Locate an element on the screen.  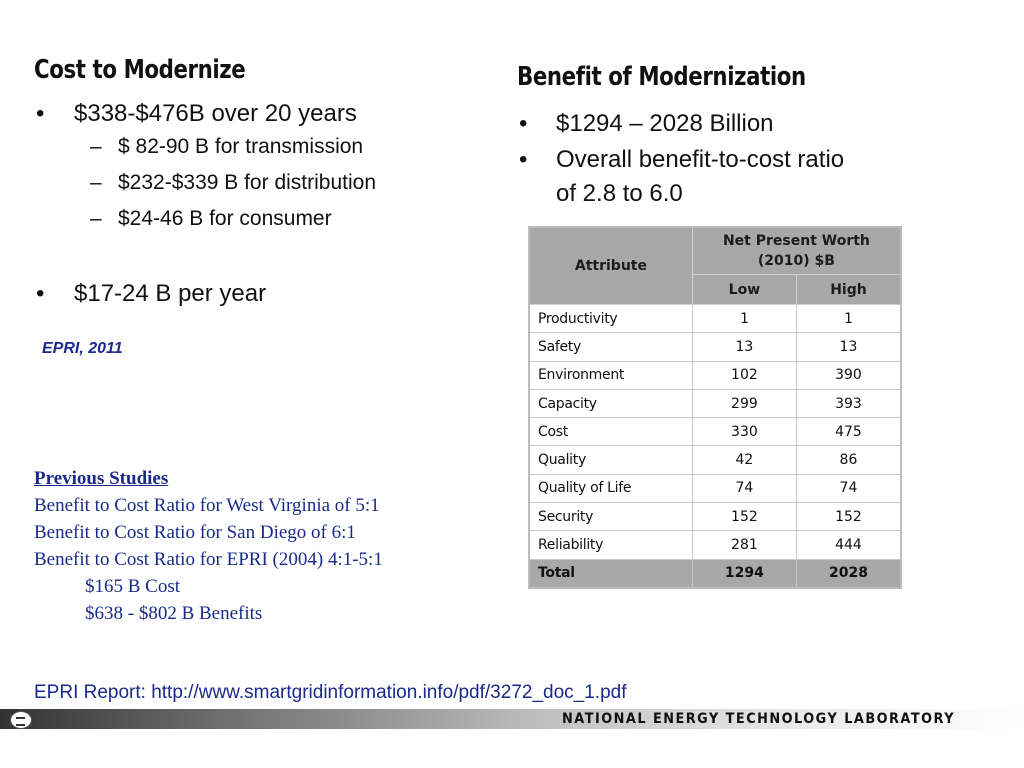
high-cell: 1 is located at coordinates (848, 318).